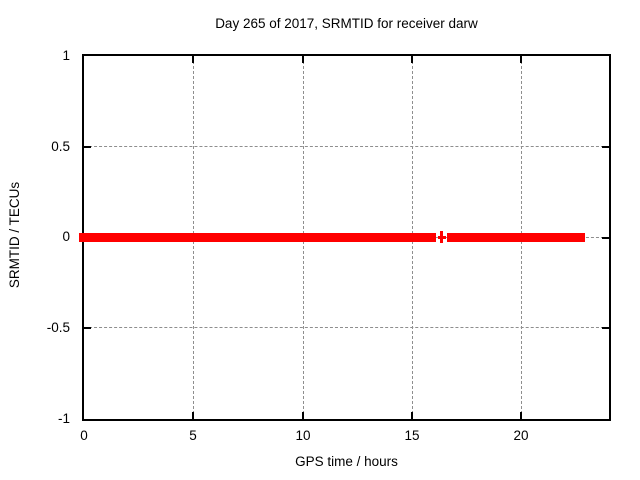 This screenshot has width=640, height=480. What do you see at coordinates (58, 327) in the screenshot?
I see `y-tick-label: -0.5` at bounding box center [58, 327].